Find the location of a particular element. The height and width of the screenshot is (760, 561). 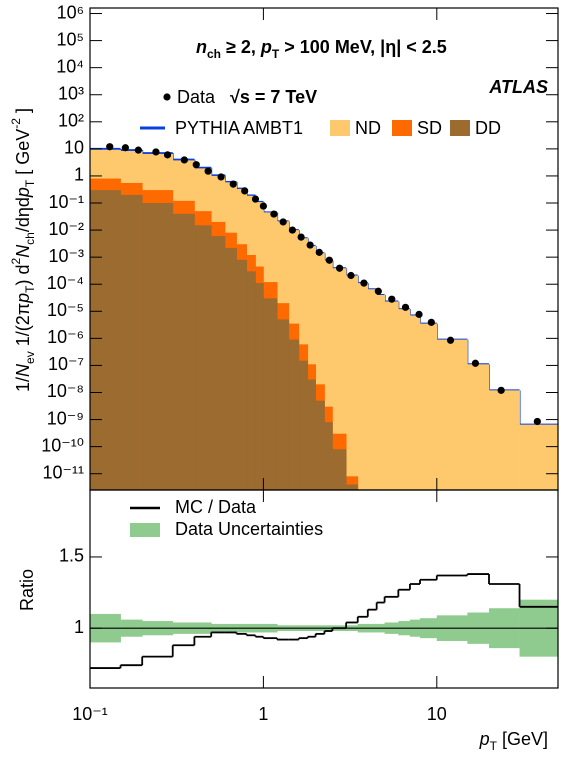

y-tick-label: 10⁻² is located at coordinates (66, 229).